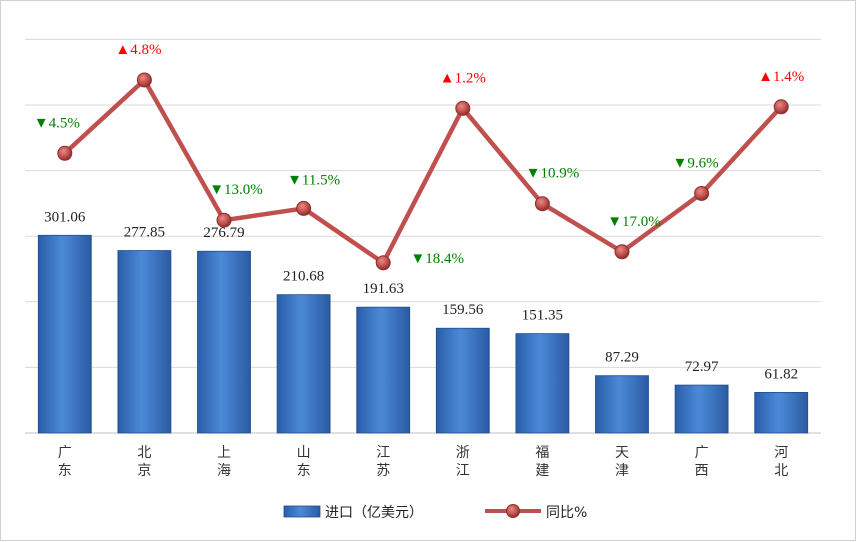  I want to click on yoy-marker-浙江, so click(463, 108).